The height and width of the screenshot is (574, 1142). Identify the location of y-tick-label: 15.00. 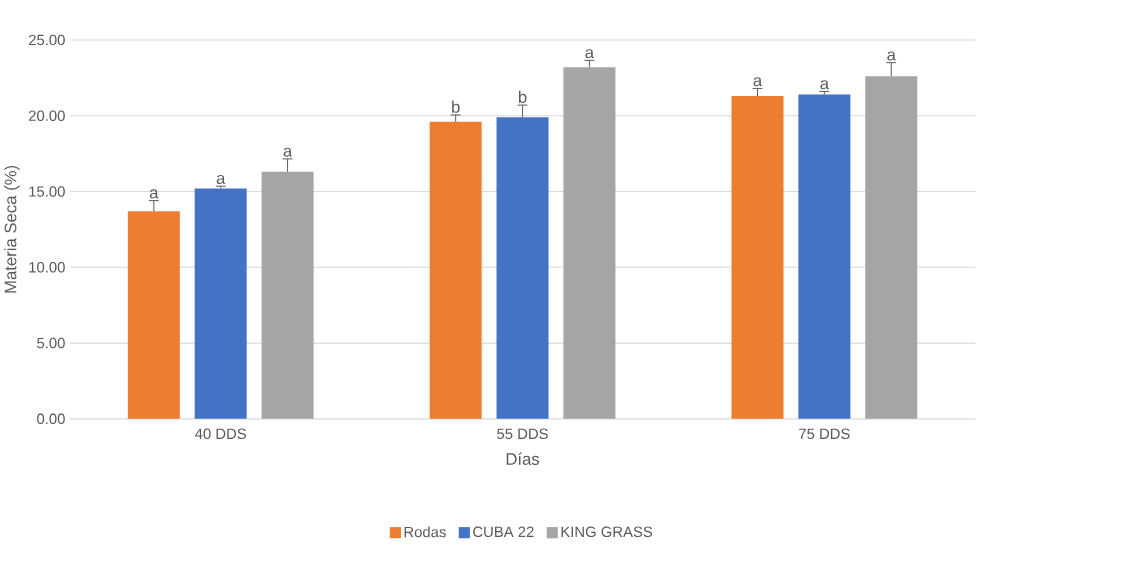
(47, 191).